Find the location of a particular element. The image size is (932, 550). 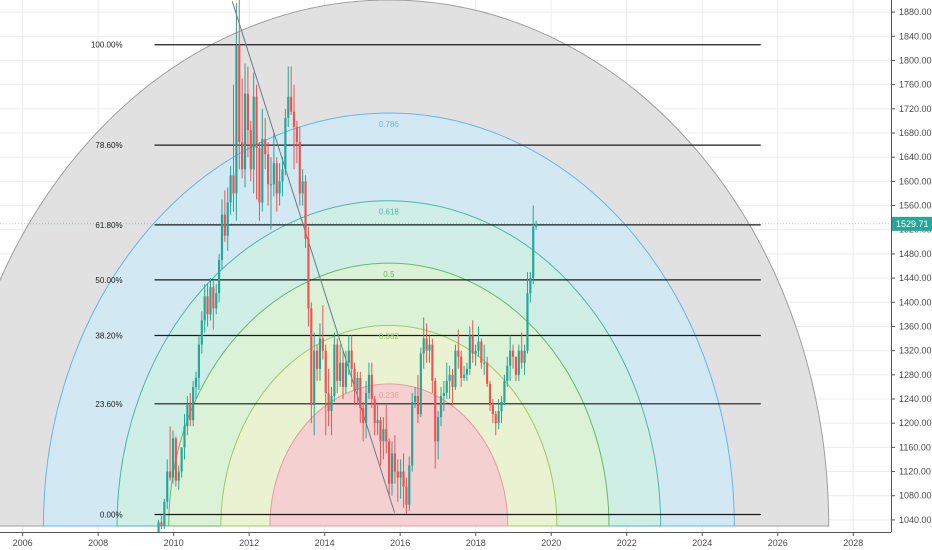

x-tick-label: 2016 is located at coordinates (400, 543).